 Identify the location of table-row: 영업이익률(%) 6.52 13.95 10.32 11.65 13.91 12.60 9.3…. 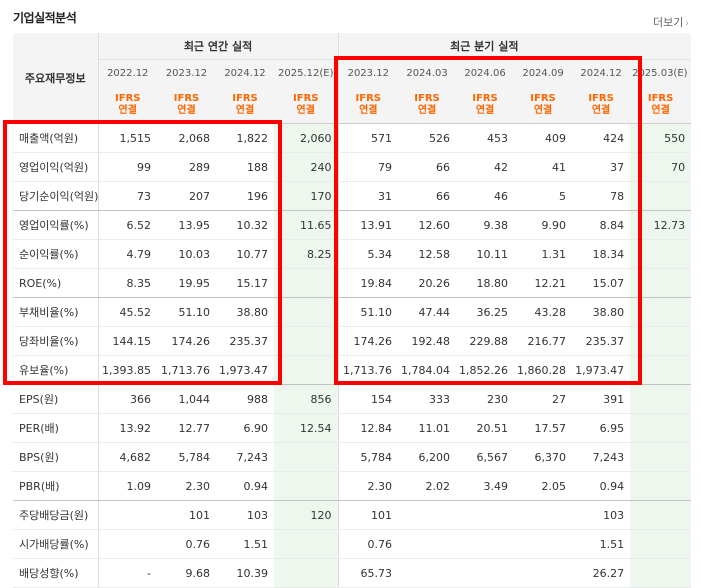
(352, 225).